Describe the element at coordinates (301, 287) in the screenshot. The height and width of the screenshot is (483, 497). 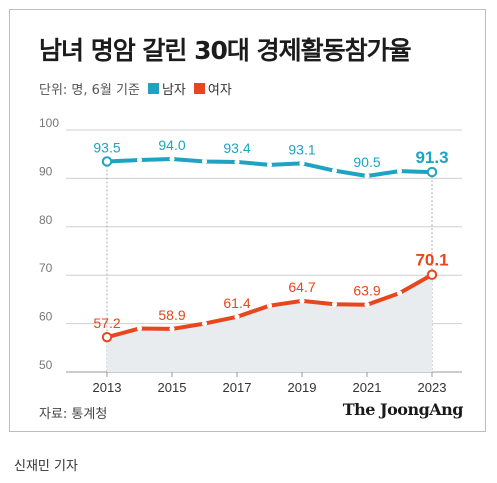
I see `women-data-label: 64.7` at that location.